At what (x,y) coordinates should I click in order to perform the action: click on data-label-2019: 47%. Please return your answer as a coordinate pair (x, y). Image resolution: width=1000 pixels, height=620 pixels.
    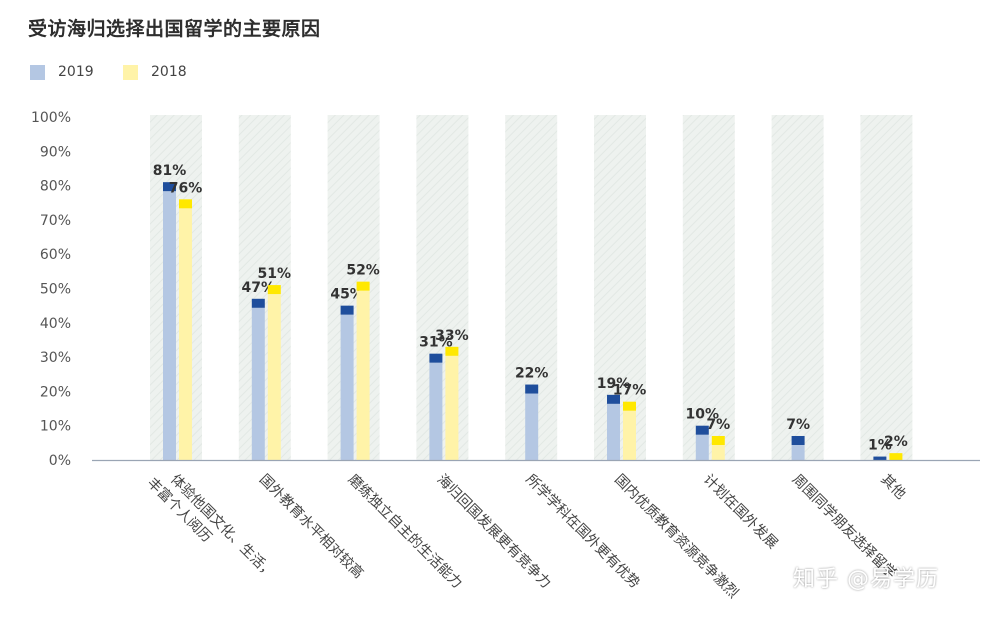
    Looking at the image, I should click on (259, 288).